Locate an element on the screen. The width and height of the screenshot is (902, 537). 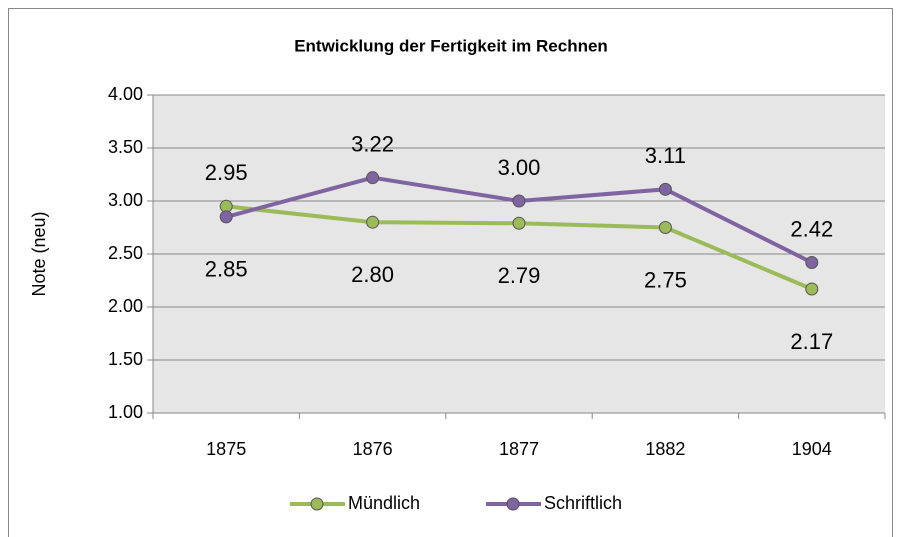
y-tick-label: 3.00 is located at coordinates (125, 200).